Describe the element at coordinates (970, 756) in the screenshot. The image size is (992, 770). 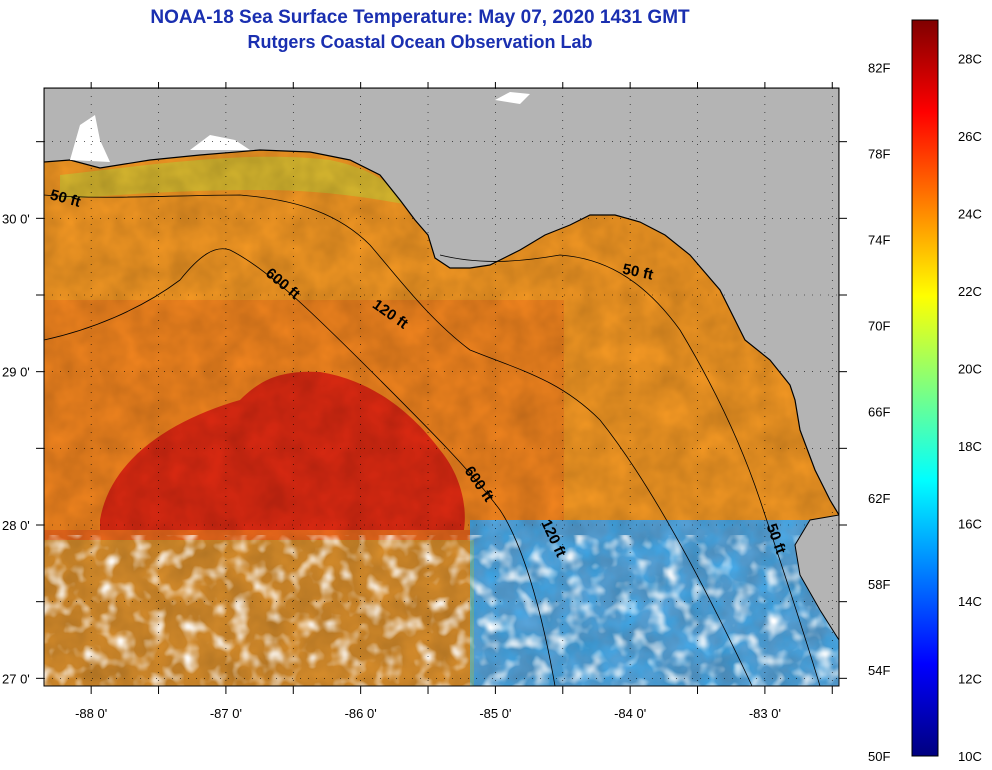
I see `colorbar-celsius-label: 10C` at that location.